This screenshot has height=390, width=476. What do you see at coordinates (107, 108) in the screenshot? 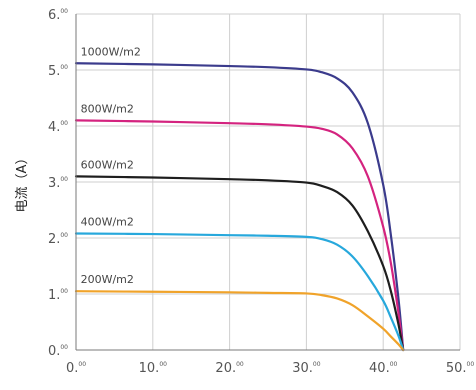
I see `series-label: 800W/m2` at bounding box center [107, 108].